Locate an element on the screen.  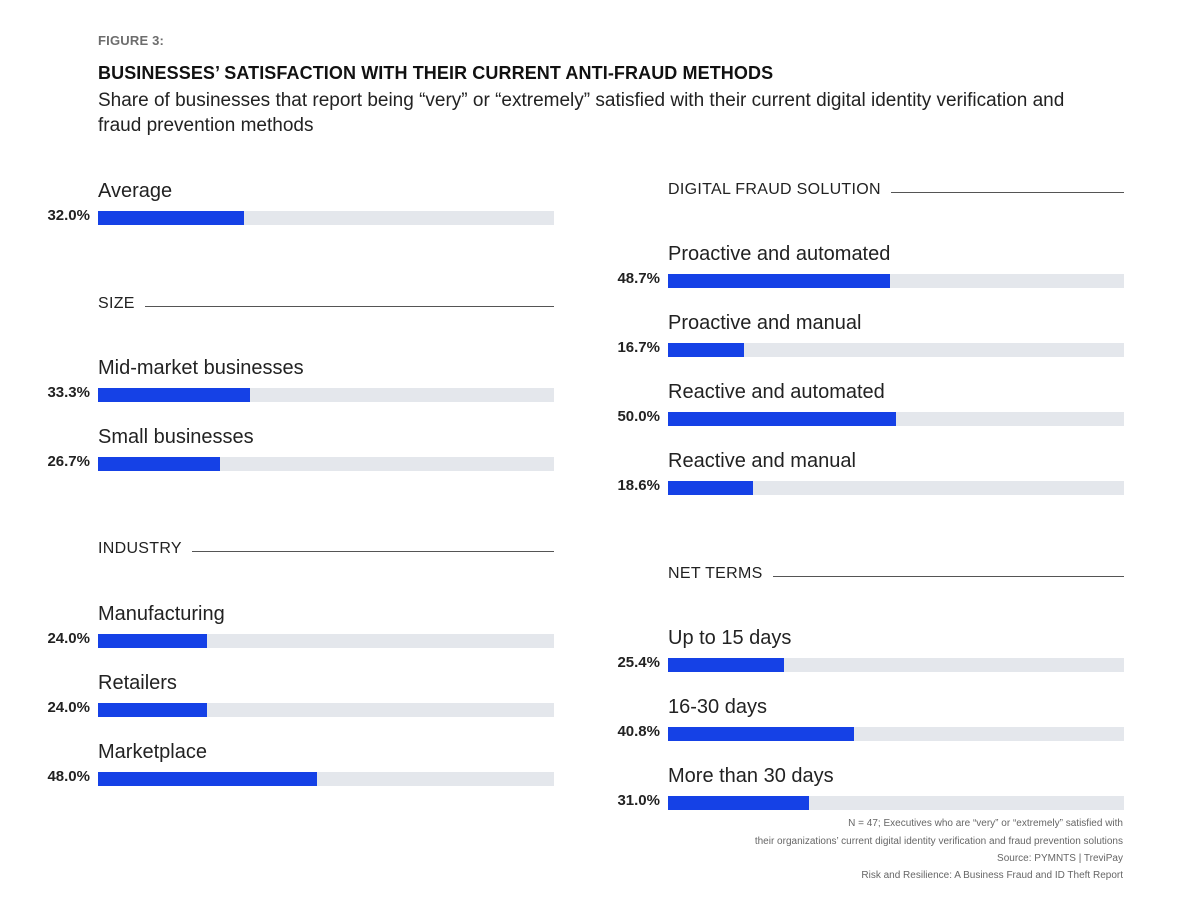
bar-row-proactive-and-automated: Proactive and automated 48.7% is located at coordinates (870, 268).